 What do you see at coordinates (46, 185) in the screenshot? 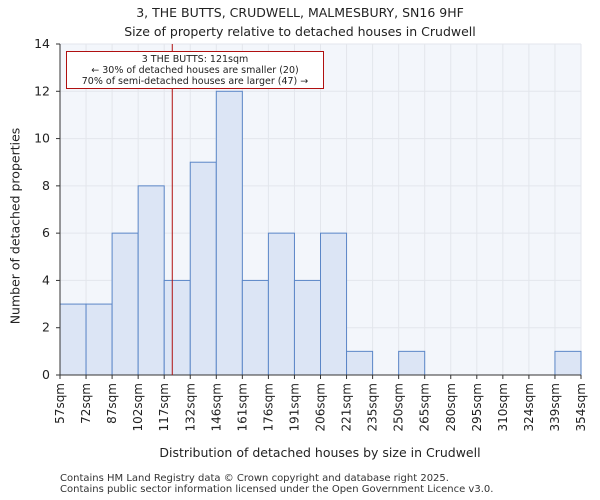
I see `y-tick-label: 8` at bounding box center [46, 185].